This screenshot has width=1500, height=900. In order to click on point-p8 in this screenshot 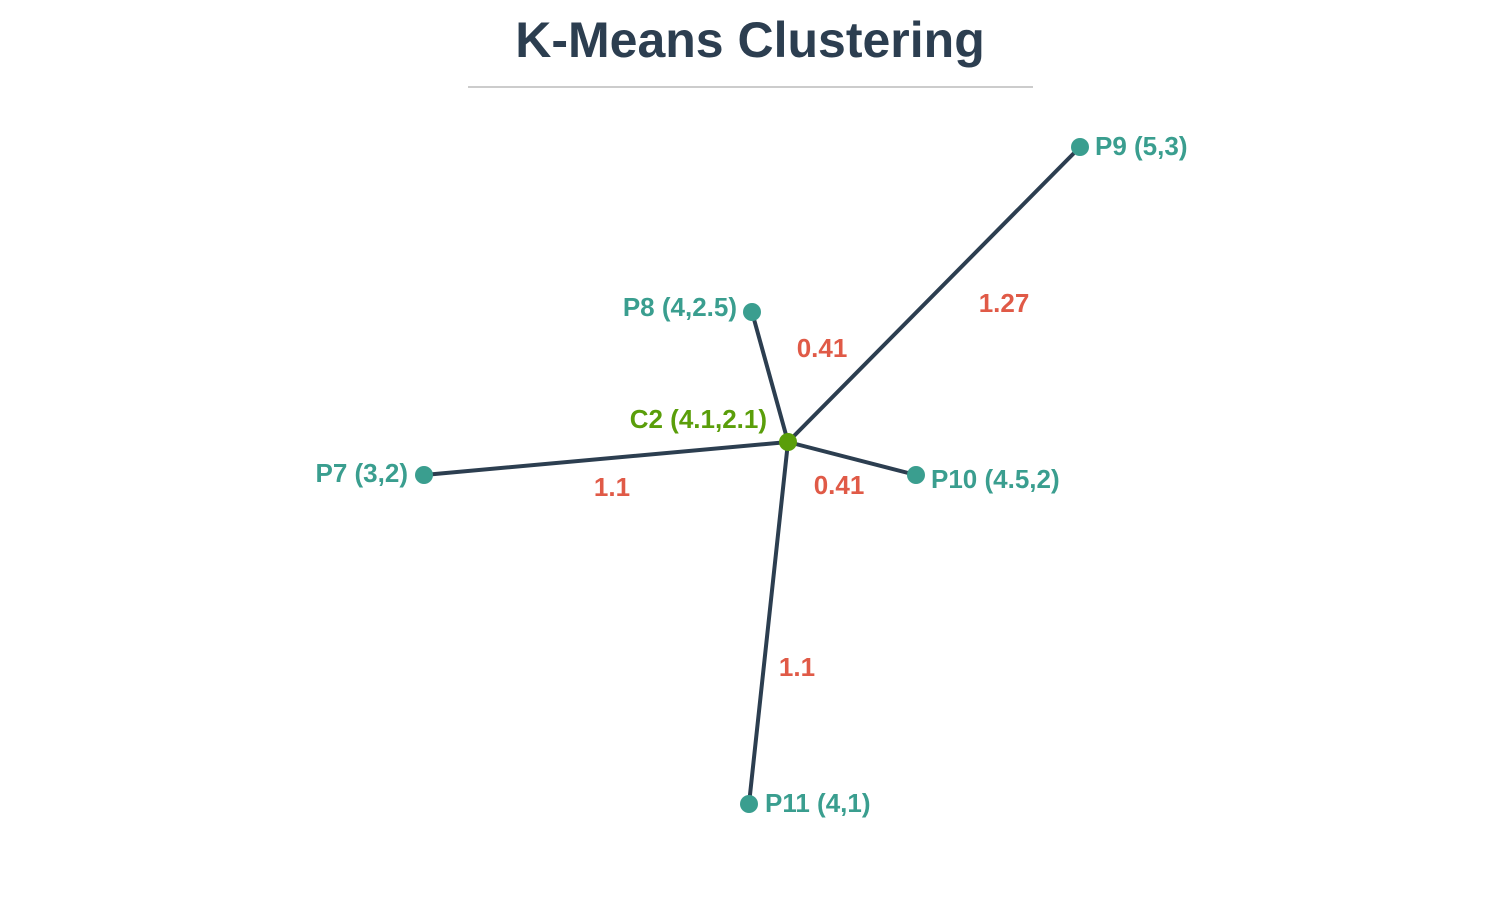, I will do `click(752, 312)`.